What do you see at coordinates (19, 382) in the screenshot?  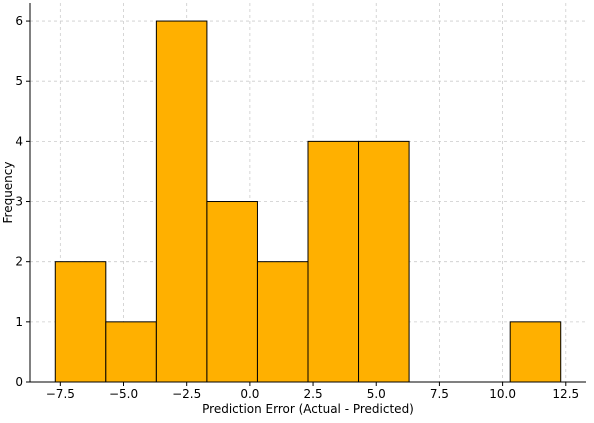 I see `y-tick-label: 0` at bounding box center [19, 382].